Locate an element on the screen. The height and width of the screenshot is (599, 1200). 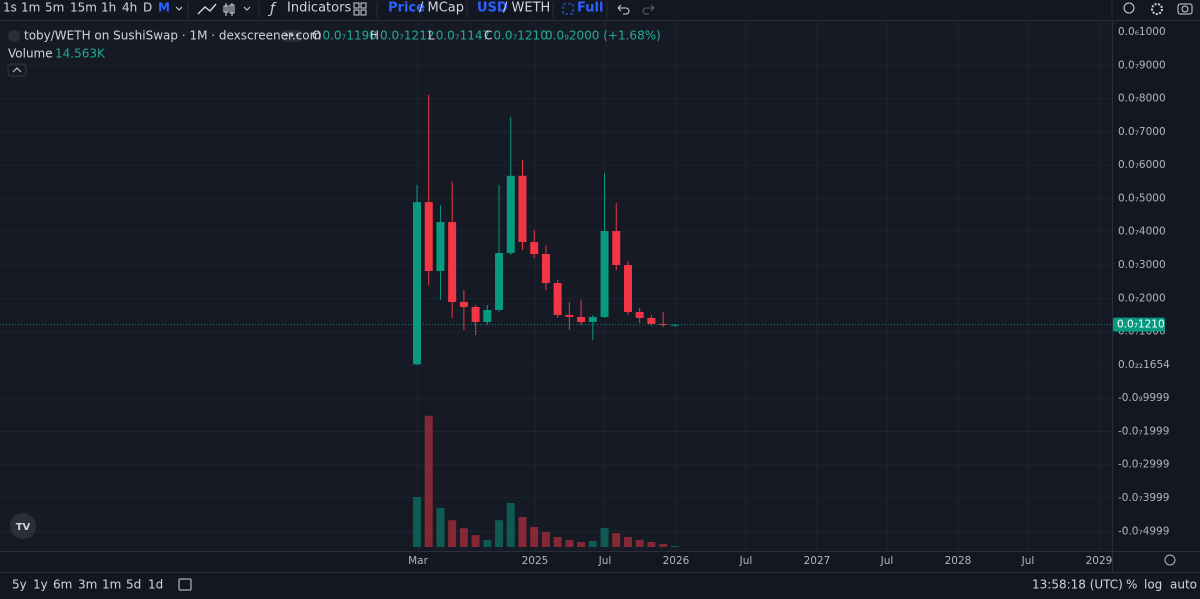
interval-button: 1m is located at coordinates (30, 8).